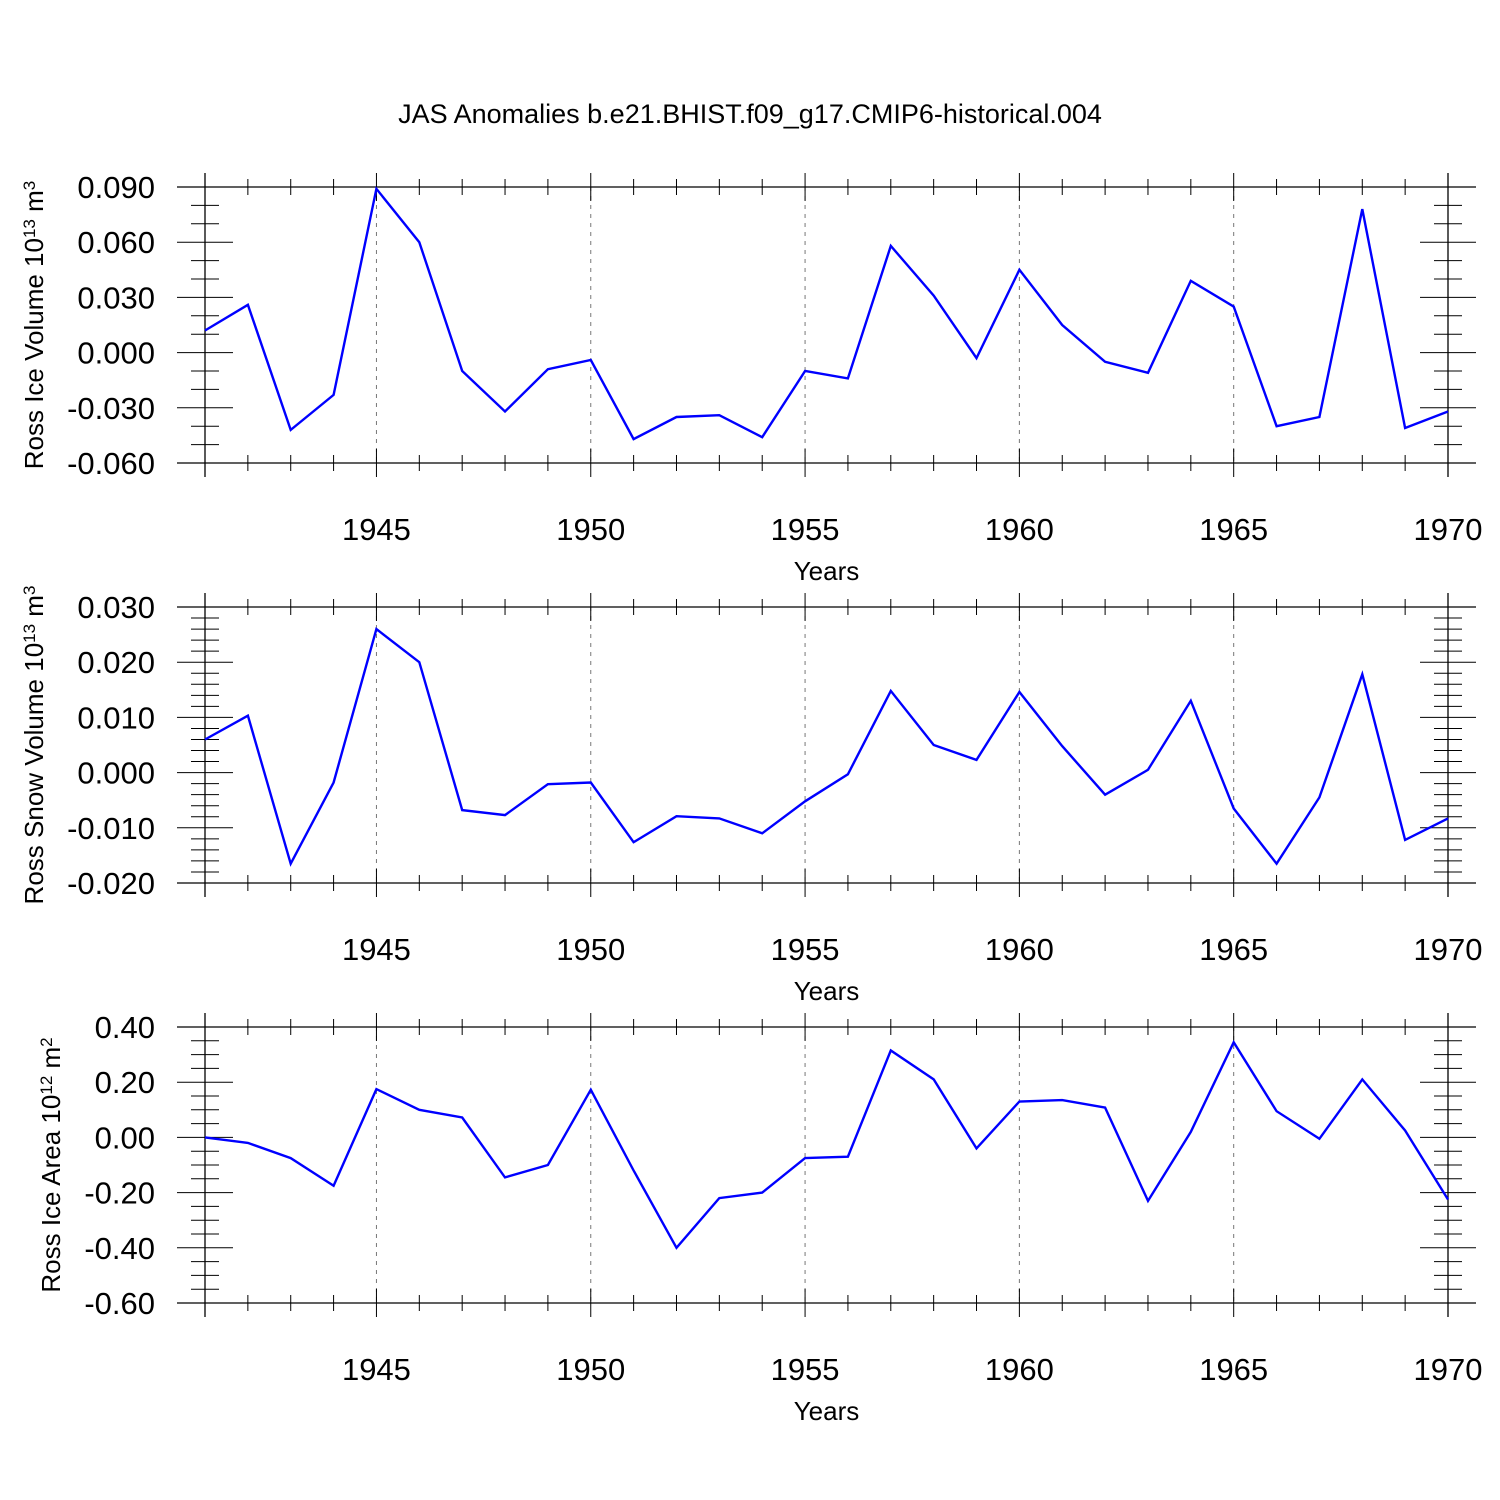 The image size is (1500, 1500). What do you see at coordinates (116, 187) in the screenshot?
I see `y-tick-label: 0.090` at bounding box center [116, 187].